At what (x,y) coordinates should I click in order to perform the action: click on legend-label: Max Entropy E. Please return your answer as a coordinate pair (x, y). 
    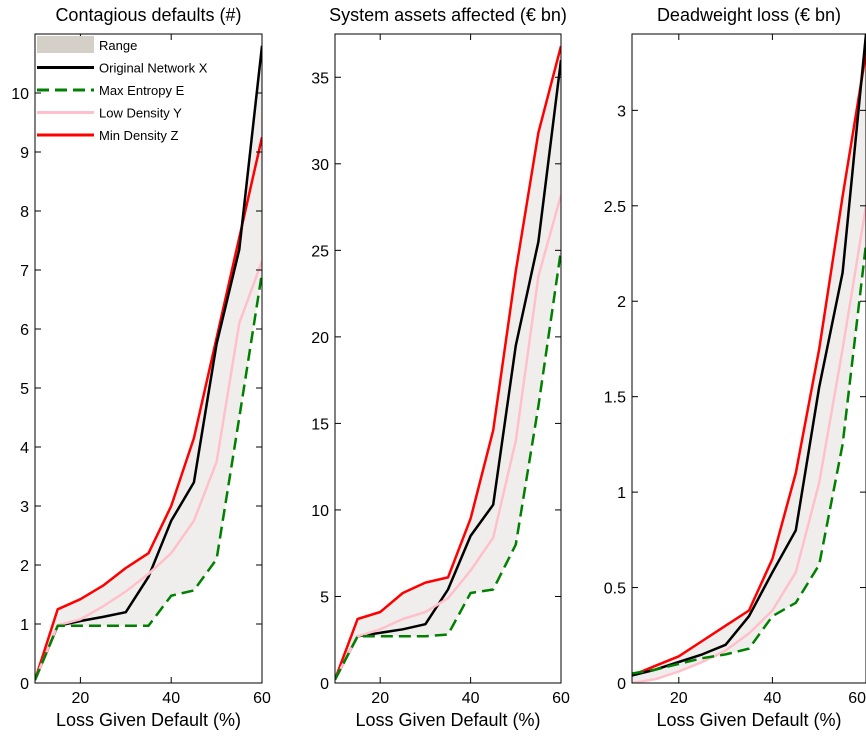
    Looking at the image, I should click on (142, 90).